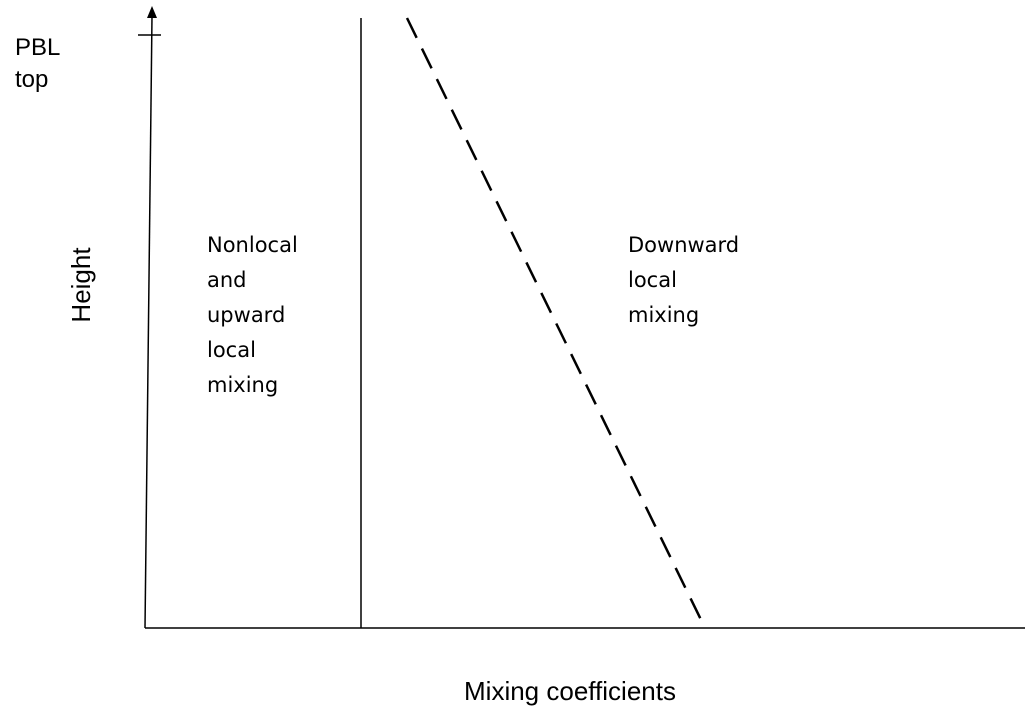 Image resolution: width=1030 pixels, height=714 pixels. Describe the element at coordinates (570, 691) in the screenshot. I see `x-axis-label: Mixing coefficients` at that location.